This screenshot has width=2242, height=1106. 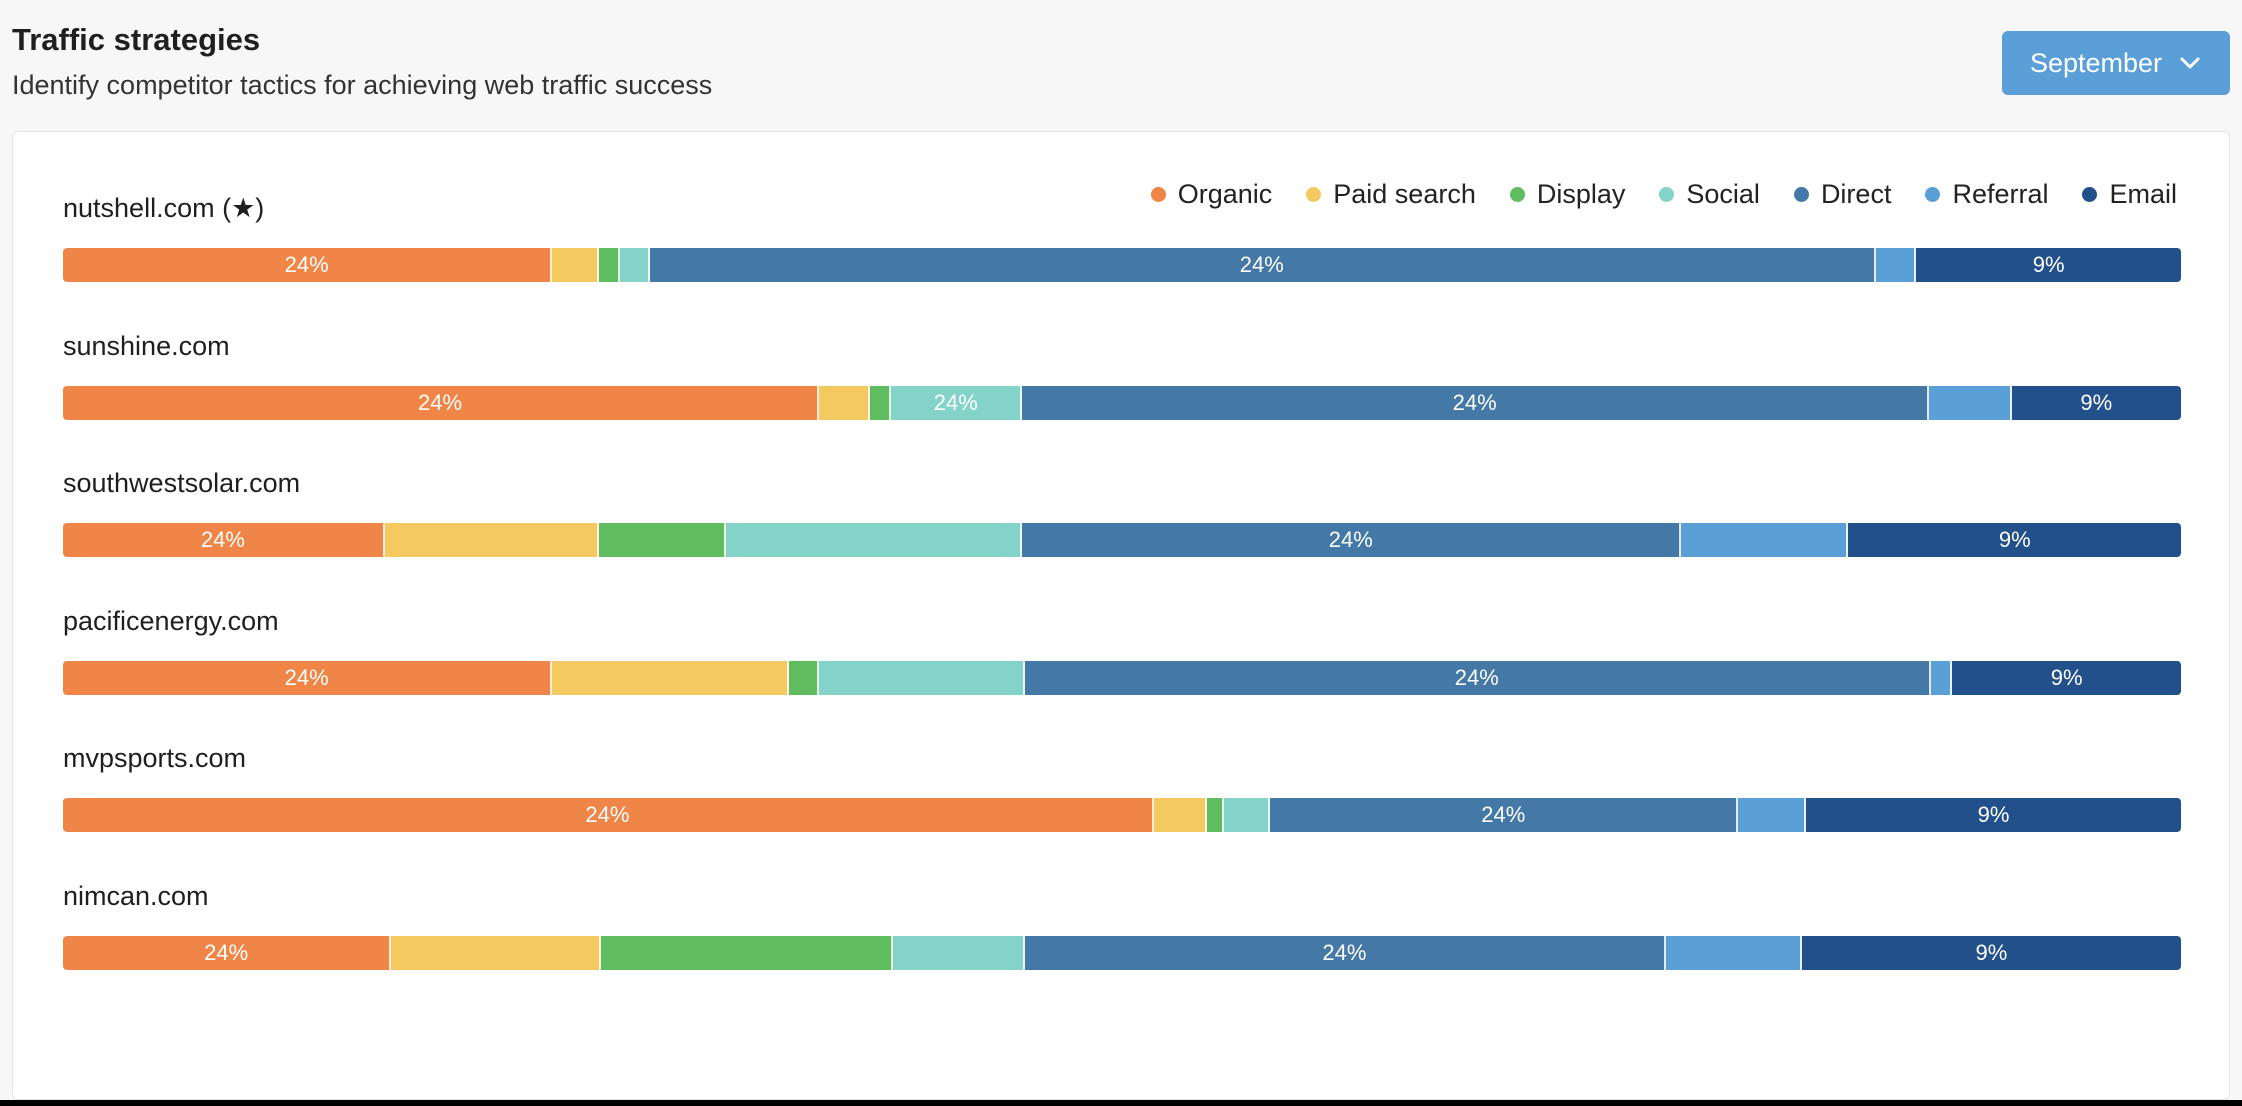 What do you see at coordinates (1122, 924) in the screenshot?
I see `bar-row: nimcan.com 24% 24% 9%` at bounding box center [1122, 924].